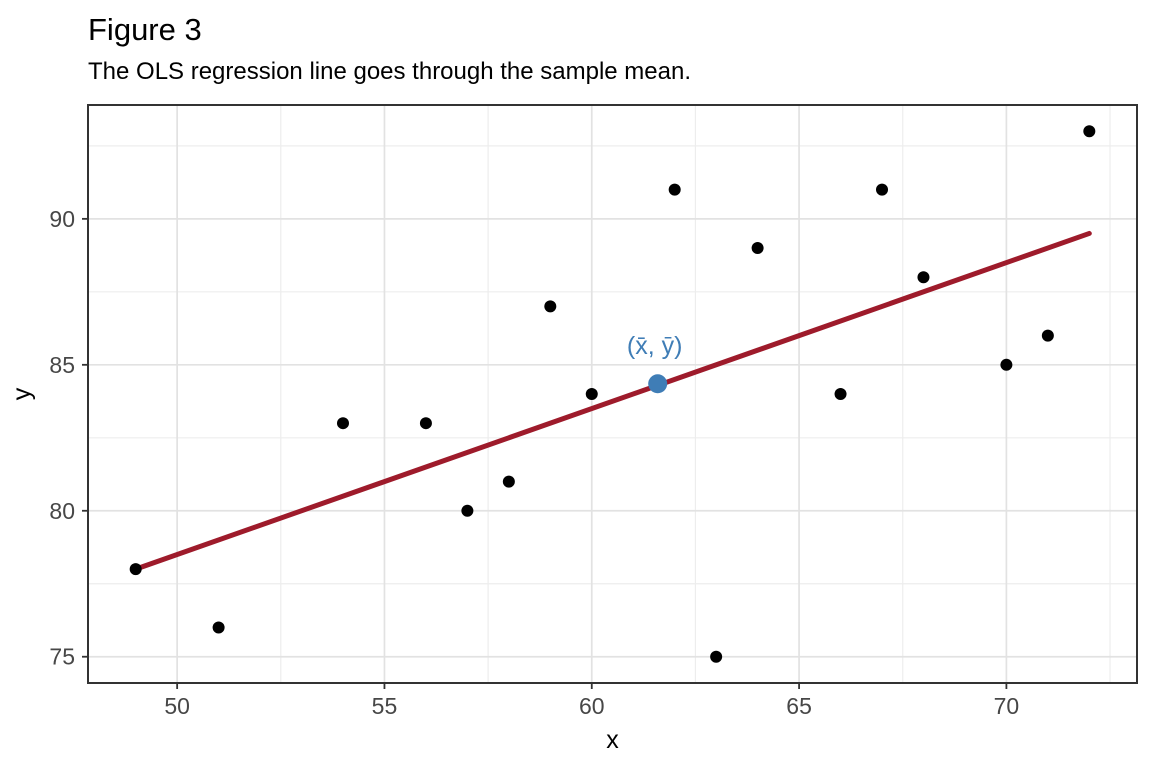 Image resolution: width=1152 pixels, height=768 pixels. I want to click on x-tick-label: 60, so click(592, 706).